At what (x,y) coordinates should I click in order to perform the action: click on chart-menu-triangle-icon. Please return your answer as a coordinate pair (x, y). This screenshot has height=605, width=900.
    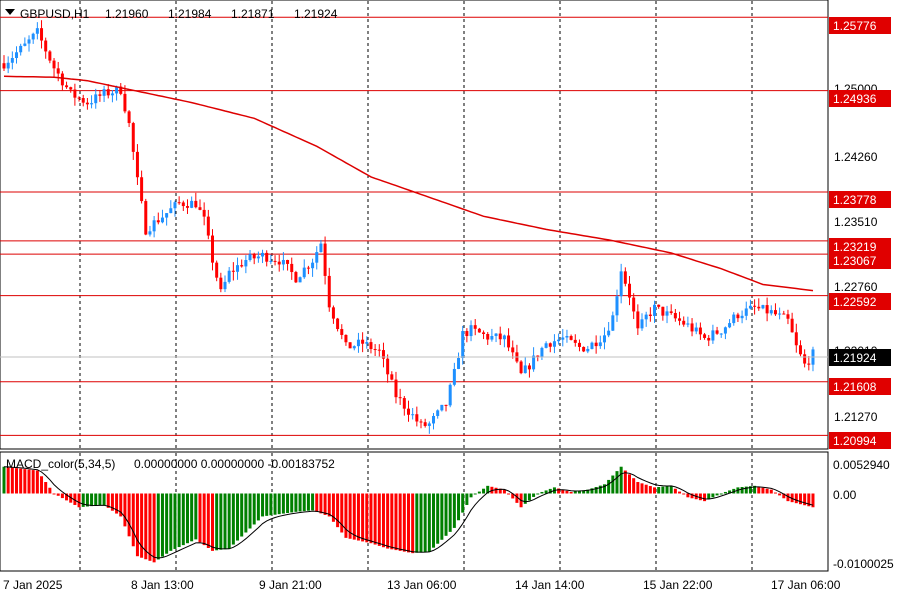
    Looking at the image, I should click on (10, 12).